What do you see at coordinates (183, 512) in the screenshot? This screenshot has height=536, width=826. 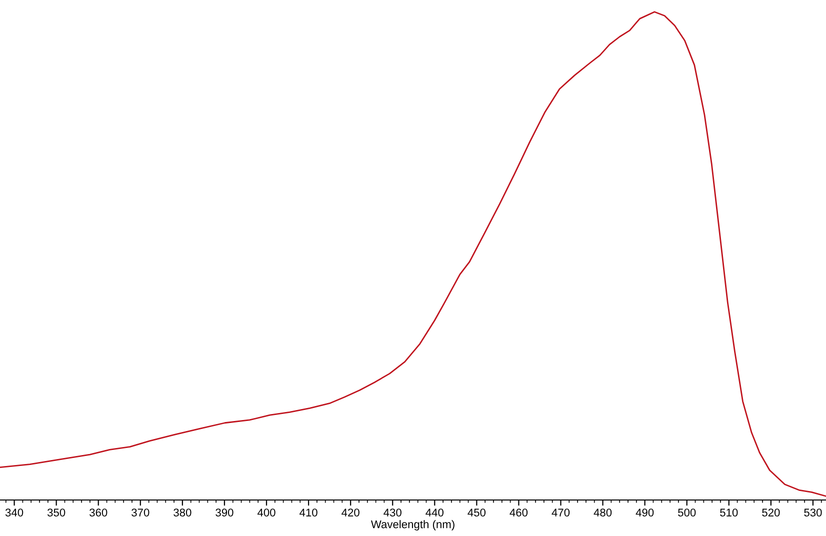 I see `x-tick-label: 380` at bounding box center [183, 512].